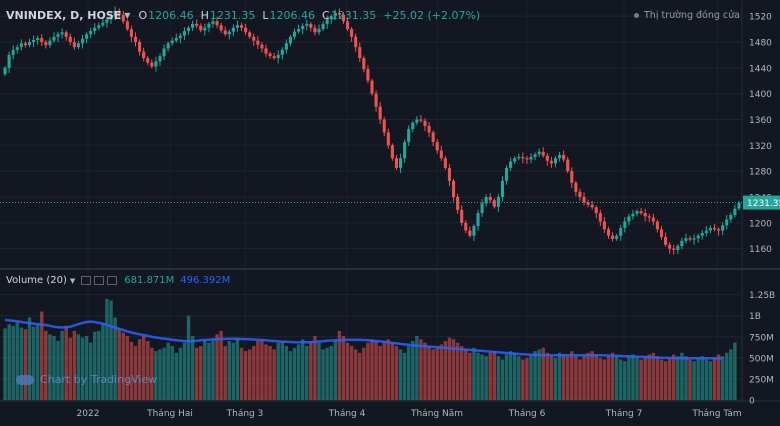 This screenshot has width=780, height=426. Describe the element at coordinates (169, 414) in the screenshot. I see `time-tick-label: Tháng Hai` at that location.